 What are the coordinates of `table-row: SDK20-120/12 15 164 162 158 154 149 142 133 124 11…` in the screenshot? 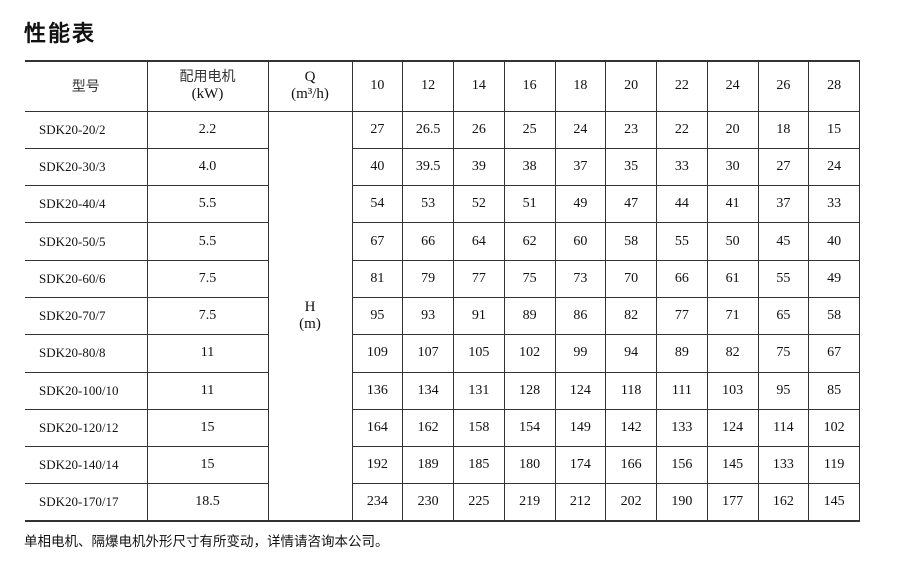 It's located at (442, 428).